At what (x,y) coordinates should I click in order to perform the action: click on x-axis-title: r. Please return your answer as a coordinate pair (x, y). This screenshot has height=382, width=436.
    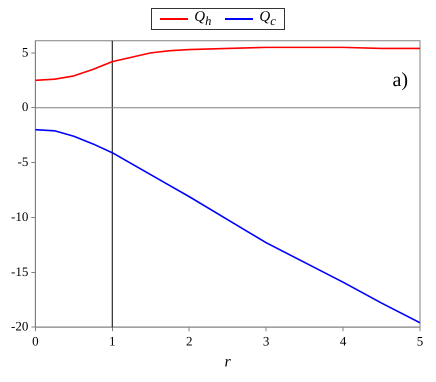
    Looking at the image, I should click on (228, 362).